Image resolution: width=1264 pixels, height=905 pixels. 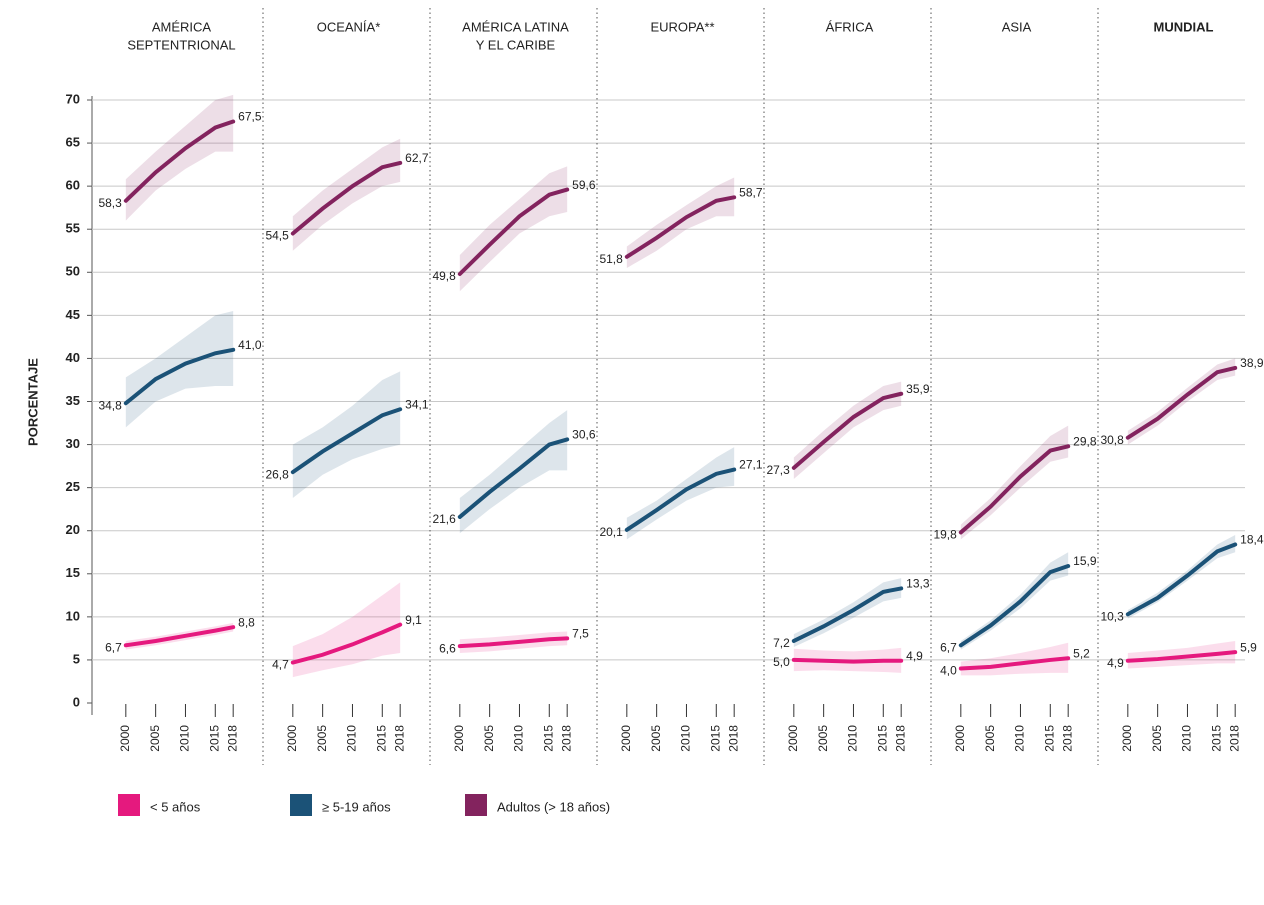 I want to click on y-tick-label: 40, so click(x=73, y=357).